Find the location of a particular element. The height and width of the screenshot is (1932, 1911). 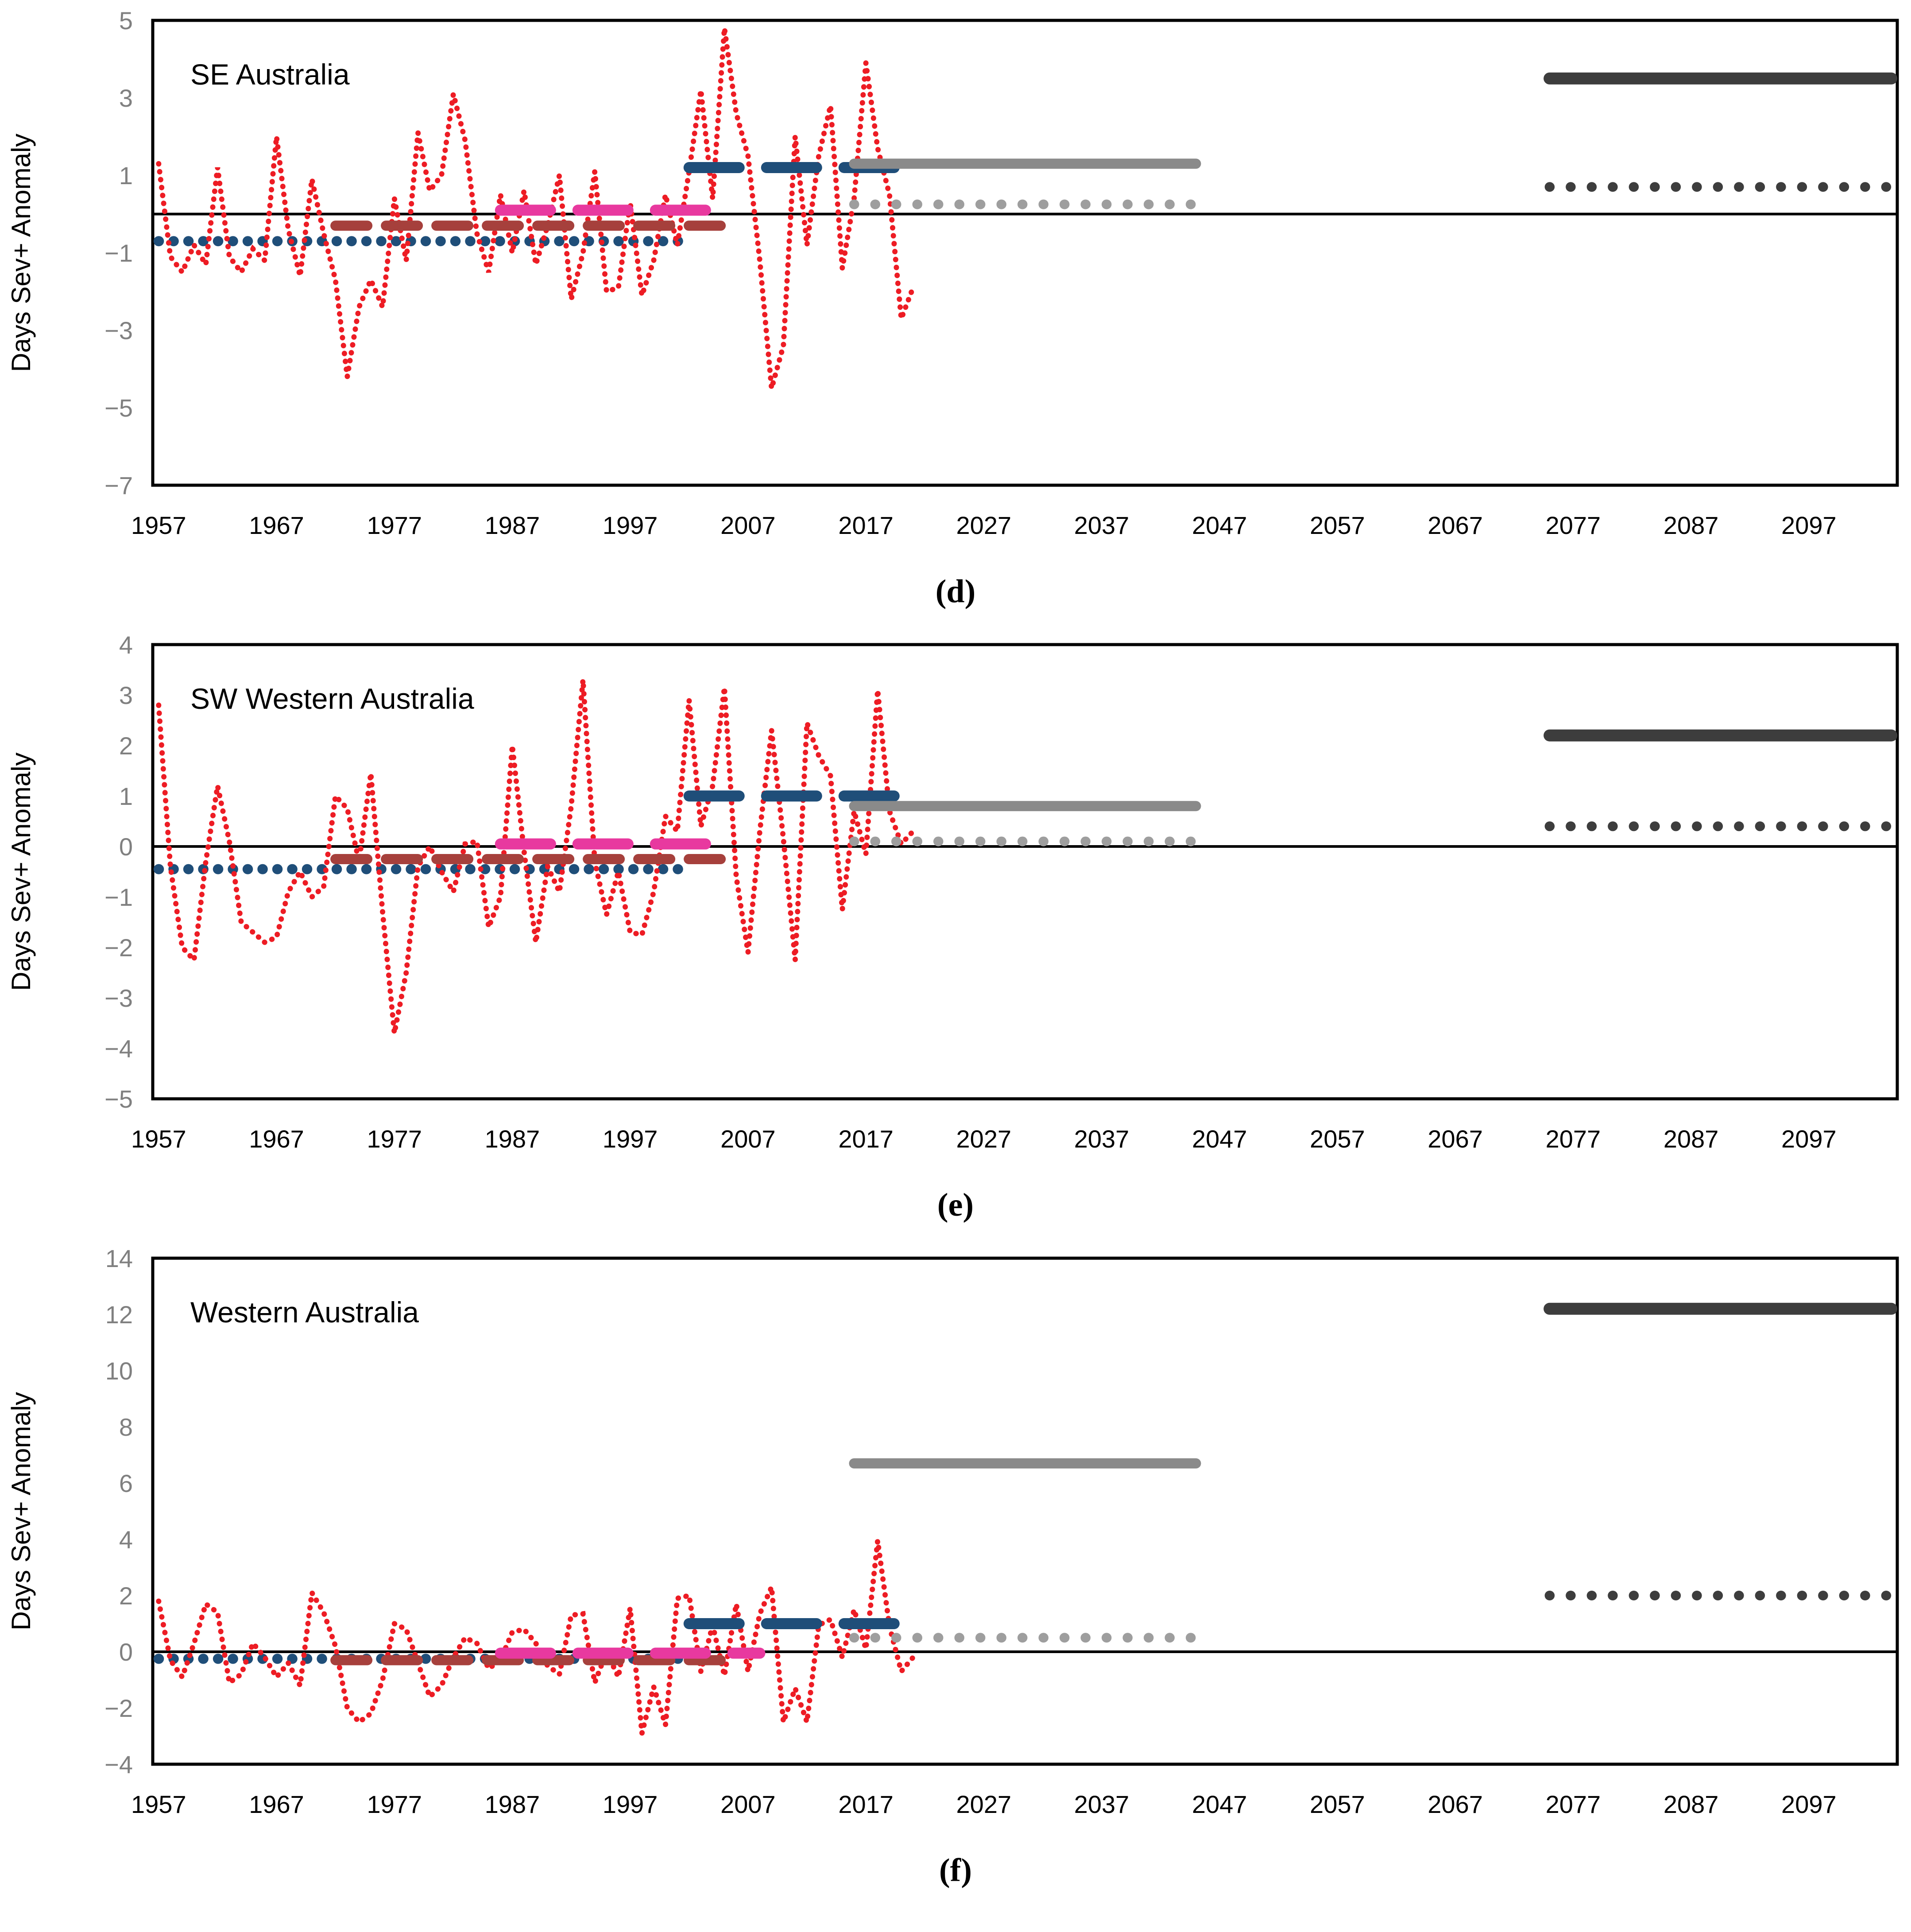

y-tick-label: 12 is located at coordinates (119, 1315).